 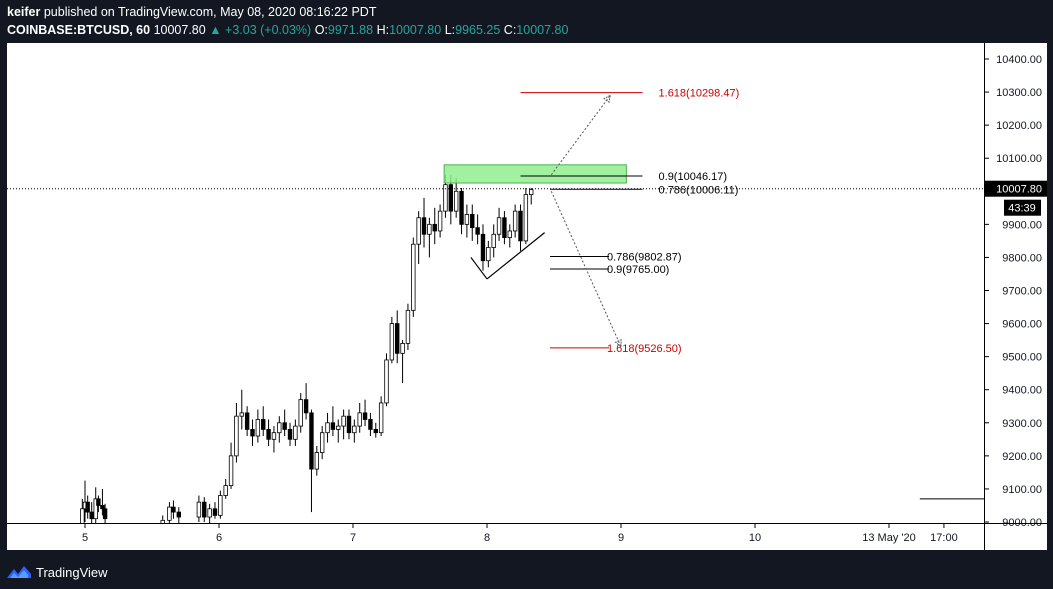 What do you see at coordinates (510, 30) in the screenshot?
I see `close-label: C:` at bounding box center [510, 30].